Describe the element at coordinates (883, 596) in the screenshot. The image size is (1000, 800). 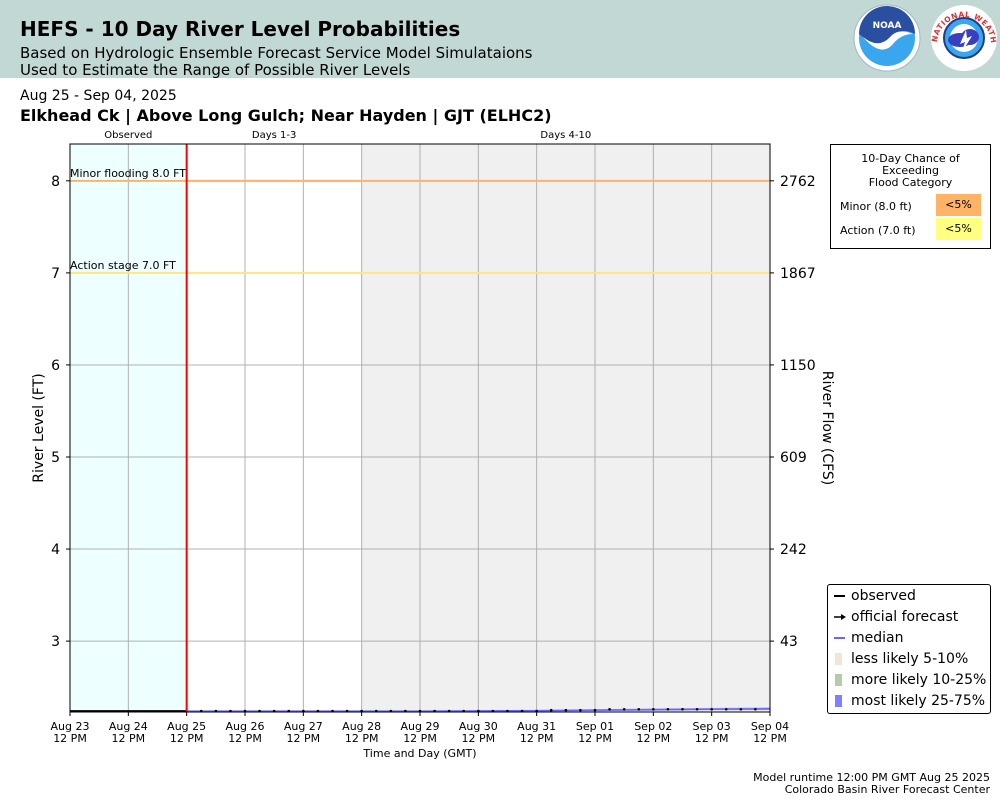
I see `legend-observed: observed` at that location.